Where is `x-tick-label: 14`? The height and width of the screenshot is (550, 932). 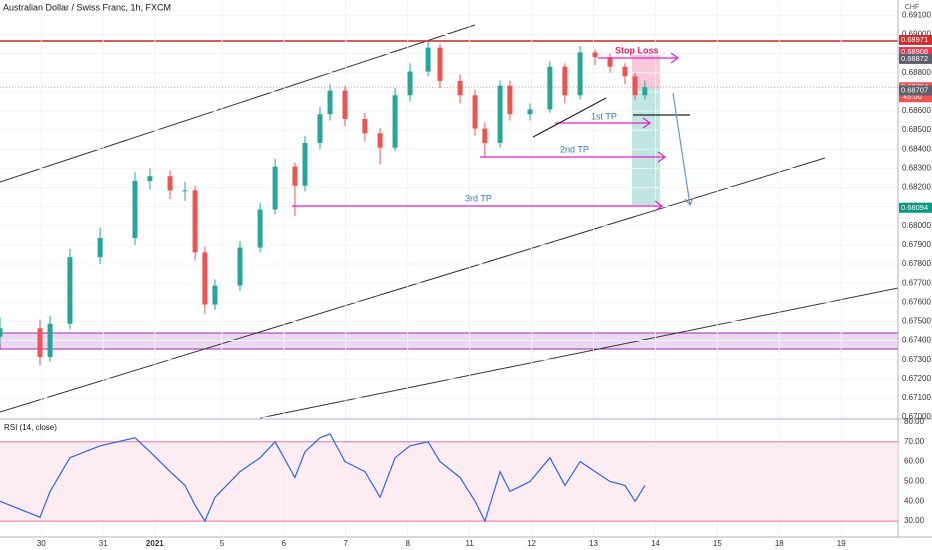 x-tick-label: 14 is located at coordinates (655, 543).